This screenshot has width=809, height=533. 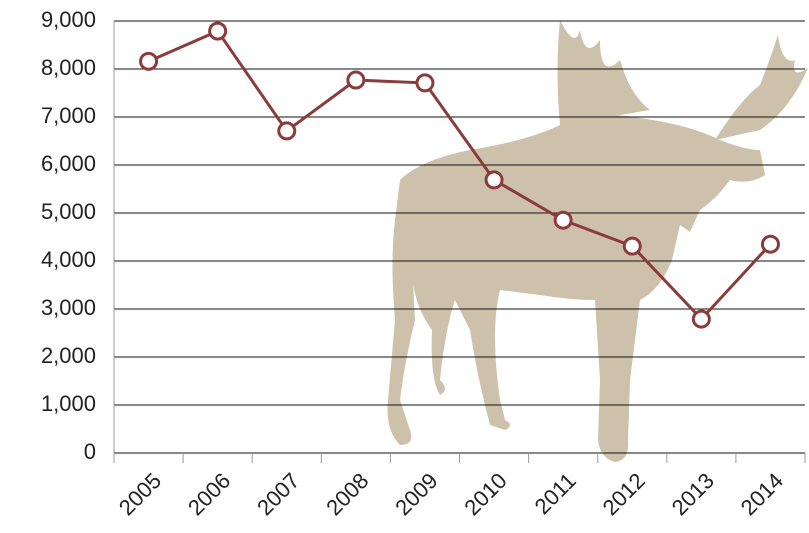 I want to click on x-tick-label: 2007, so click(x=278, y=494).